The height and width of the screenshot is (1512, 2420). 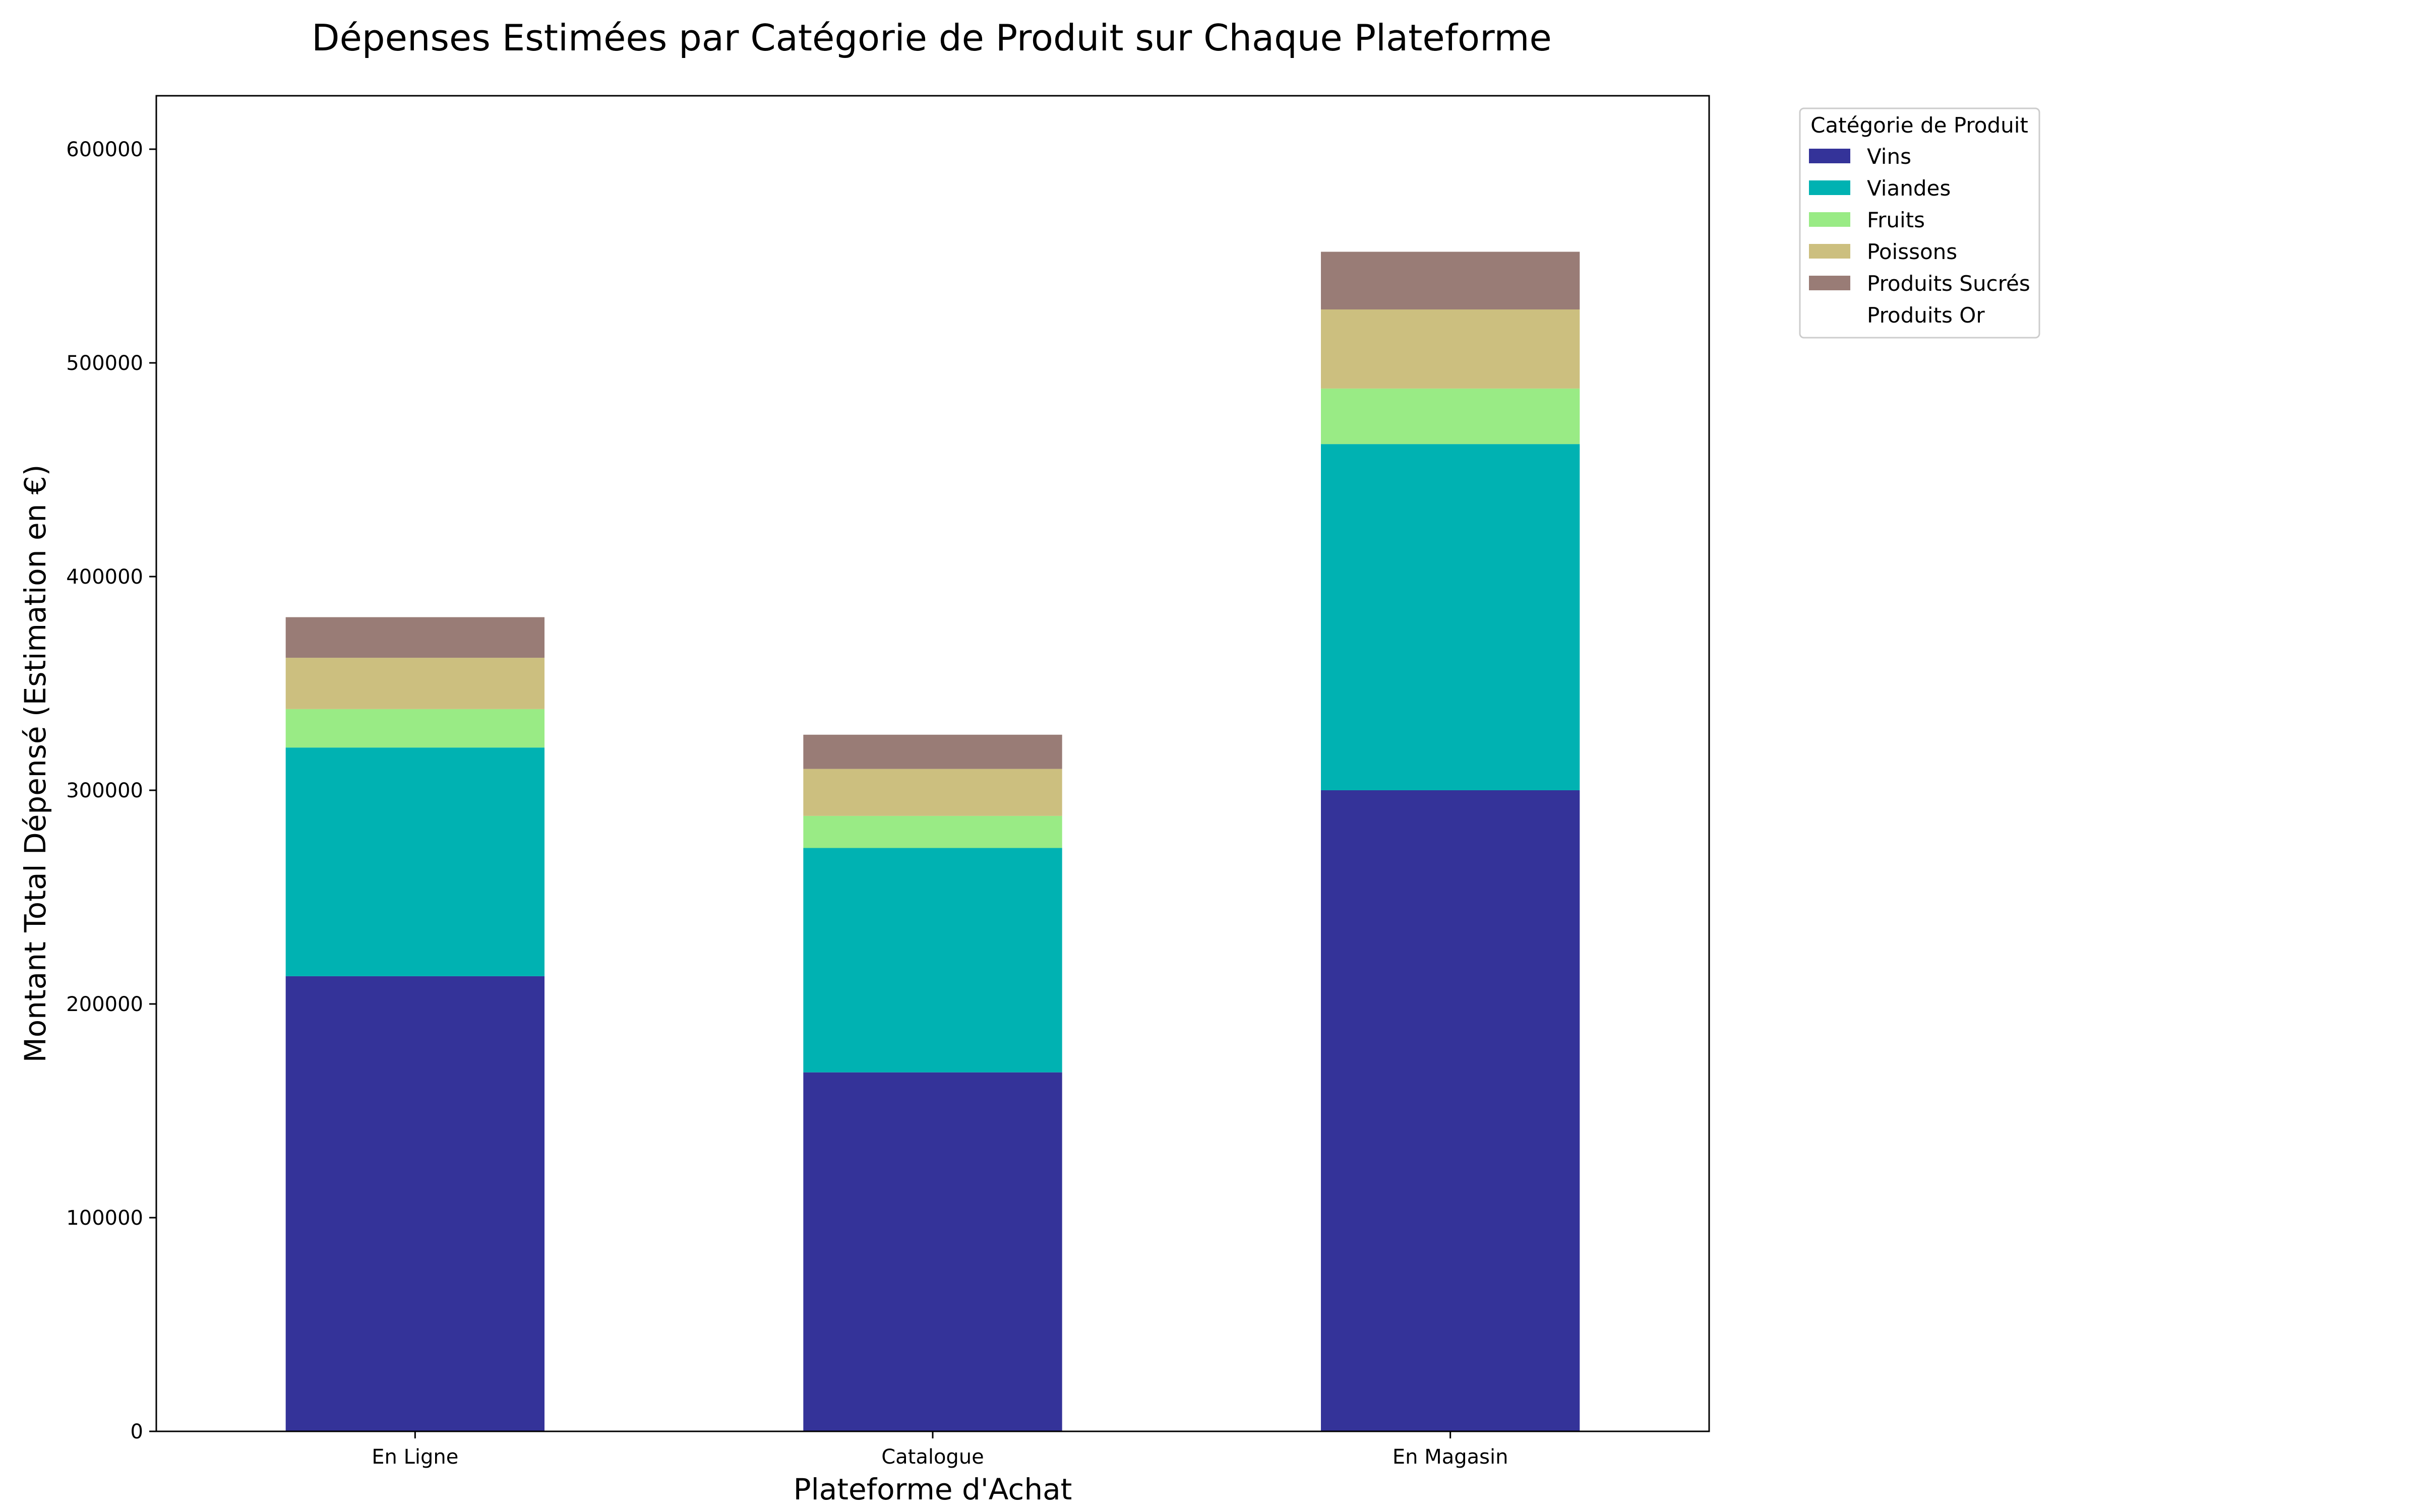 What do you see at coordinates (137, 1431) in the screenshot?
I see `y-tick-label: 0` at bounding box center [137, 1431].